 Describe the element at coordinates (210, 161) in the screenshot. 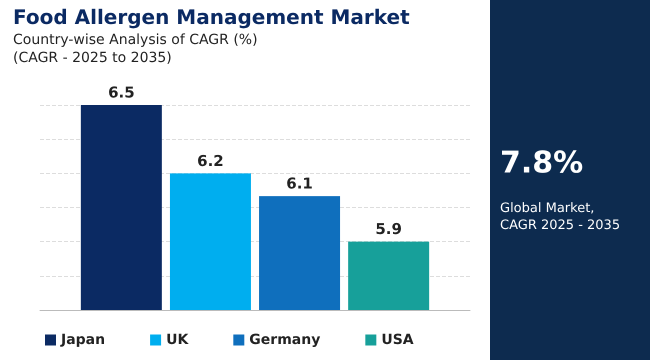

I see `data-label: 6.2` at that location.